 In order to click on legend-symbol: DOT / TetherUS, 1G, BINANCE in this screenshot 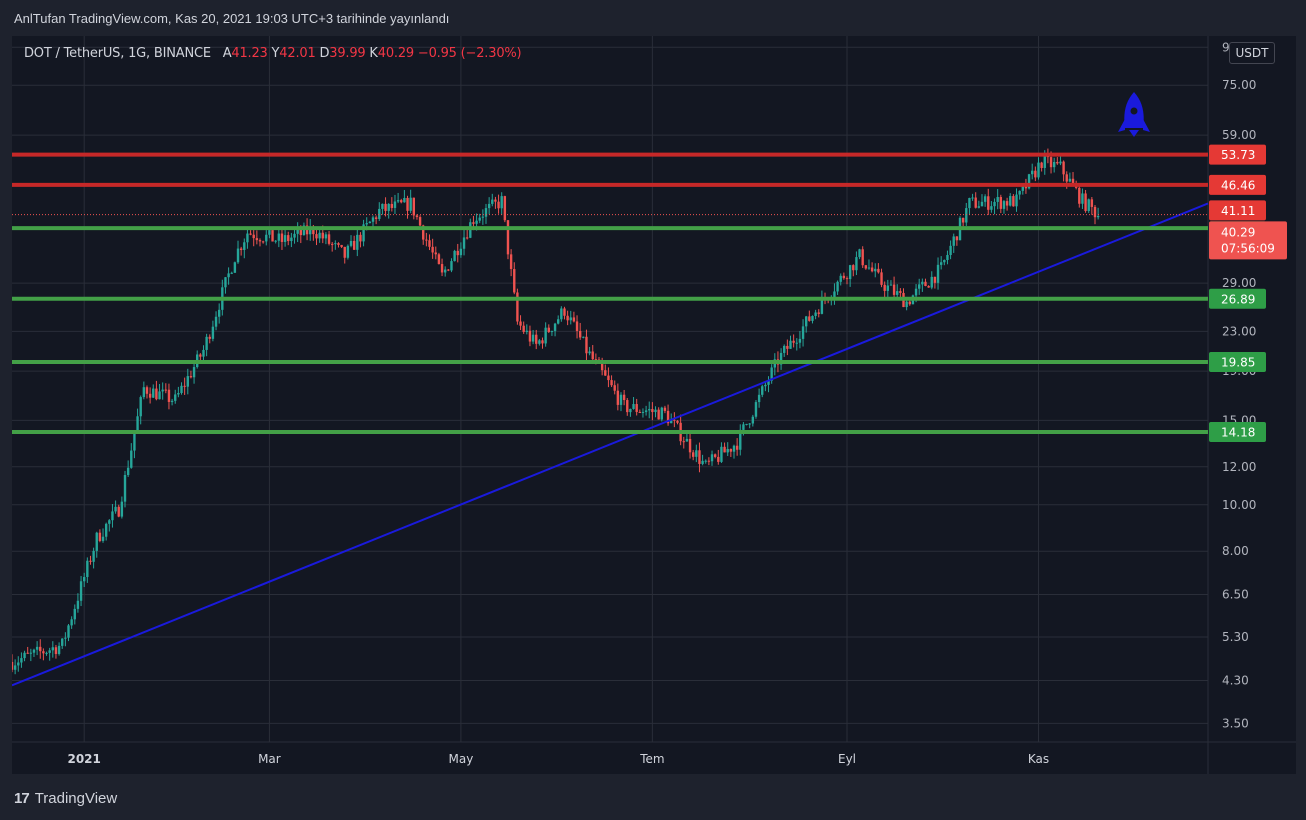, I will do `click(117, 53)`.